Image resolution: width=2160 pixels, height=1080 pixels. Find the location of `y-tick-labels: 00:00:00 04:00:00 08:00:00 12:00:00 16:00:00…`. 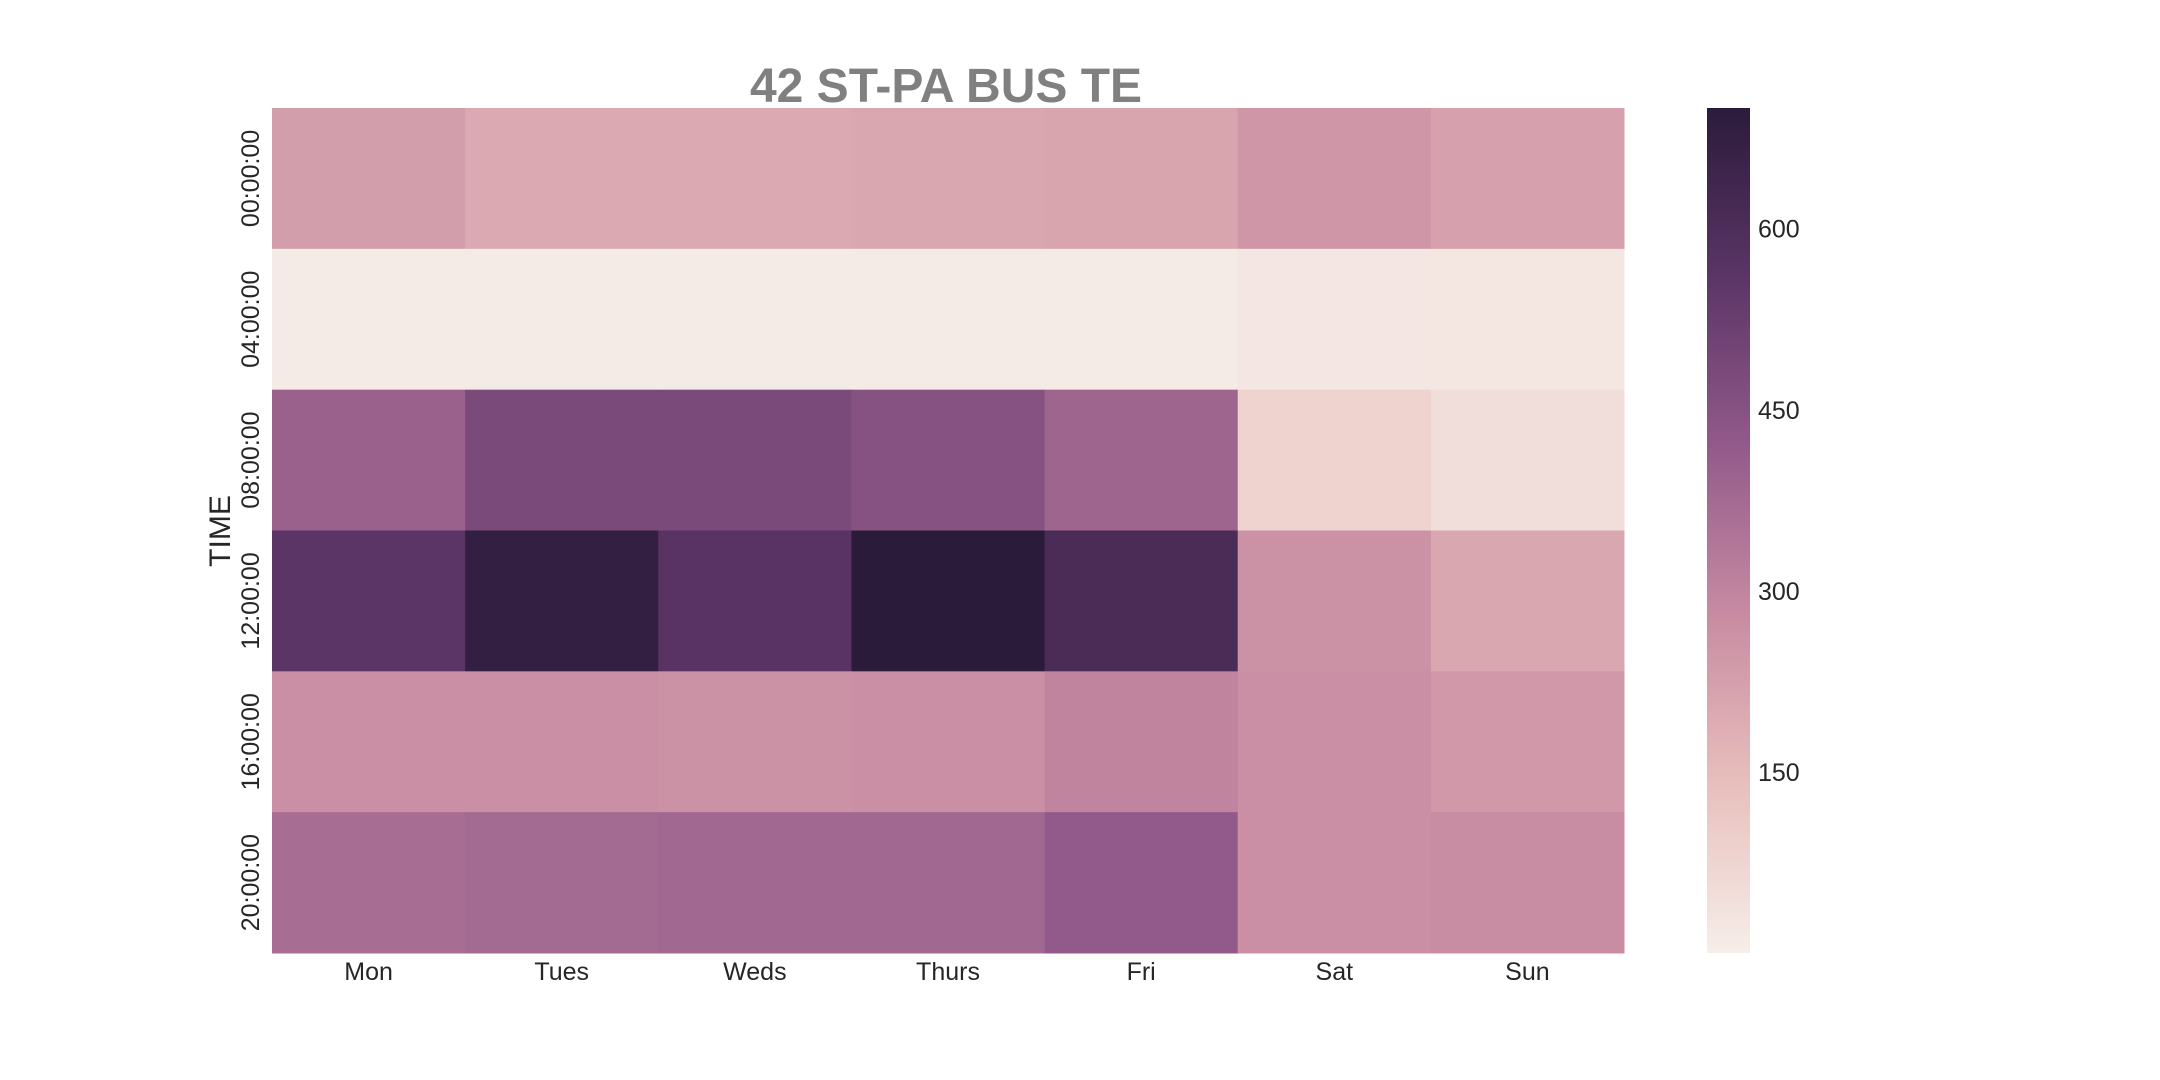

y-tick-labels: 00:00:00 04:00:00 08:00:00 12:00:00 16:00:00… is located at coordinates (251, 530).